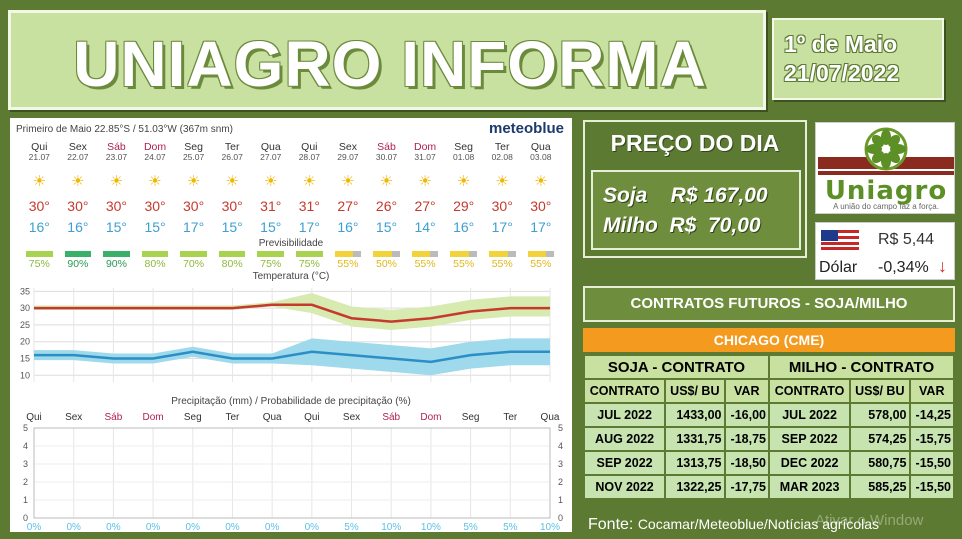 This screenshot has height=539, width=962. Describe the element at coordinates (682, 225) in the screenshot. I see `milho-price: Milho R$ 70,00` at that location.